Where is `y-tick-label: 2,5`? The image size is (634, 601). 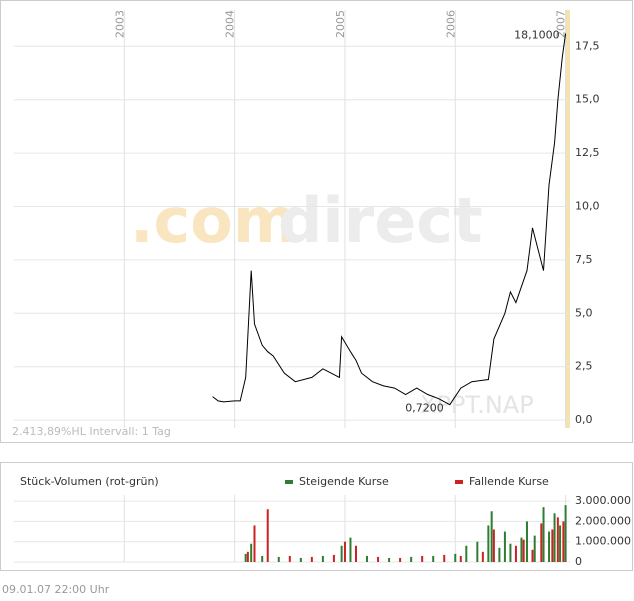
y-tick-label: 2,5 is located at coordinates (584, 366).